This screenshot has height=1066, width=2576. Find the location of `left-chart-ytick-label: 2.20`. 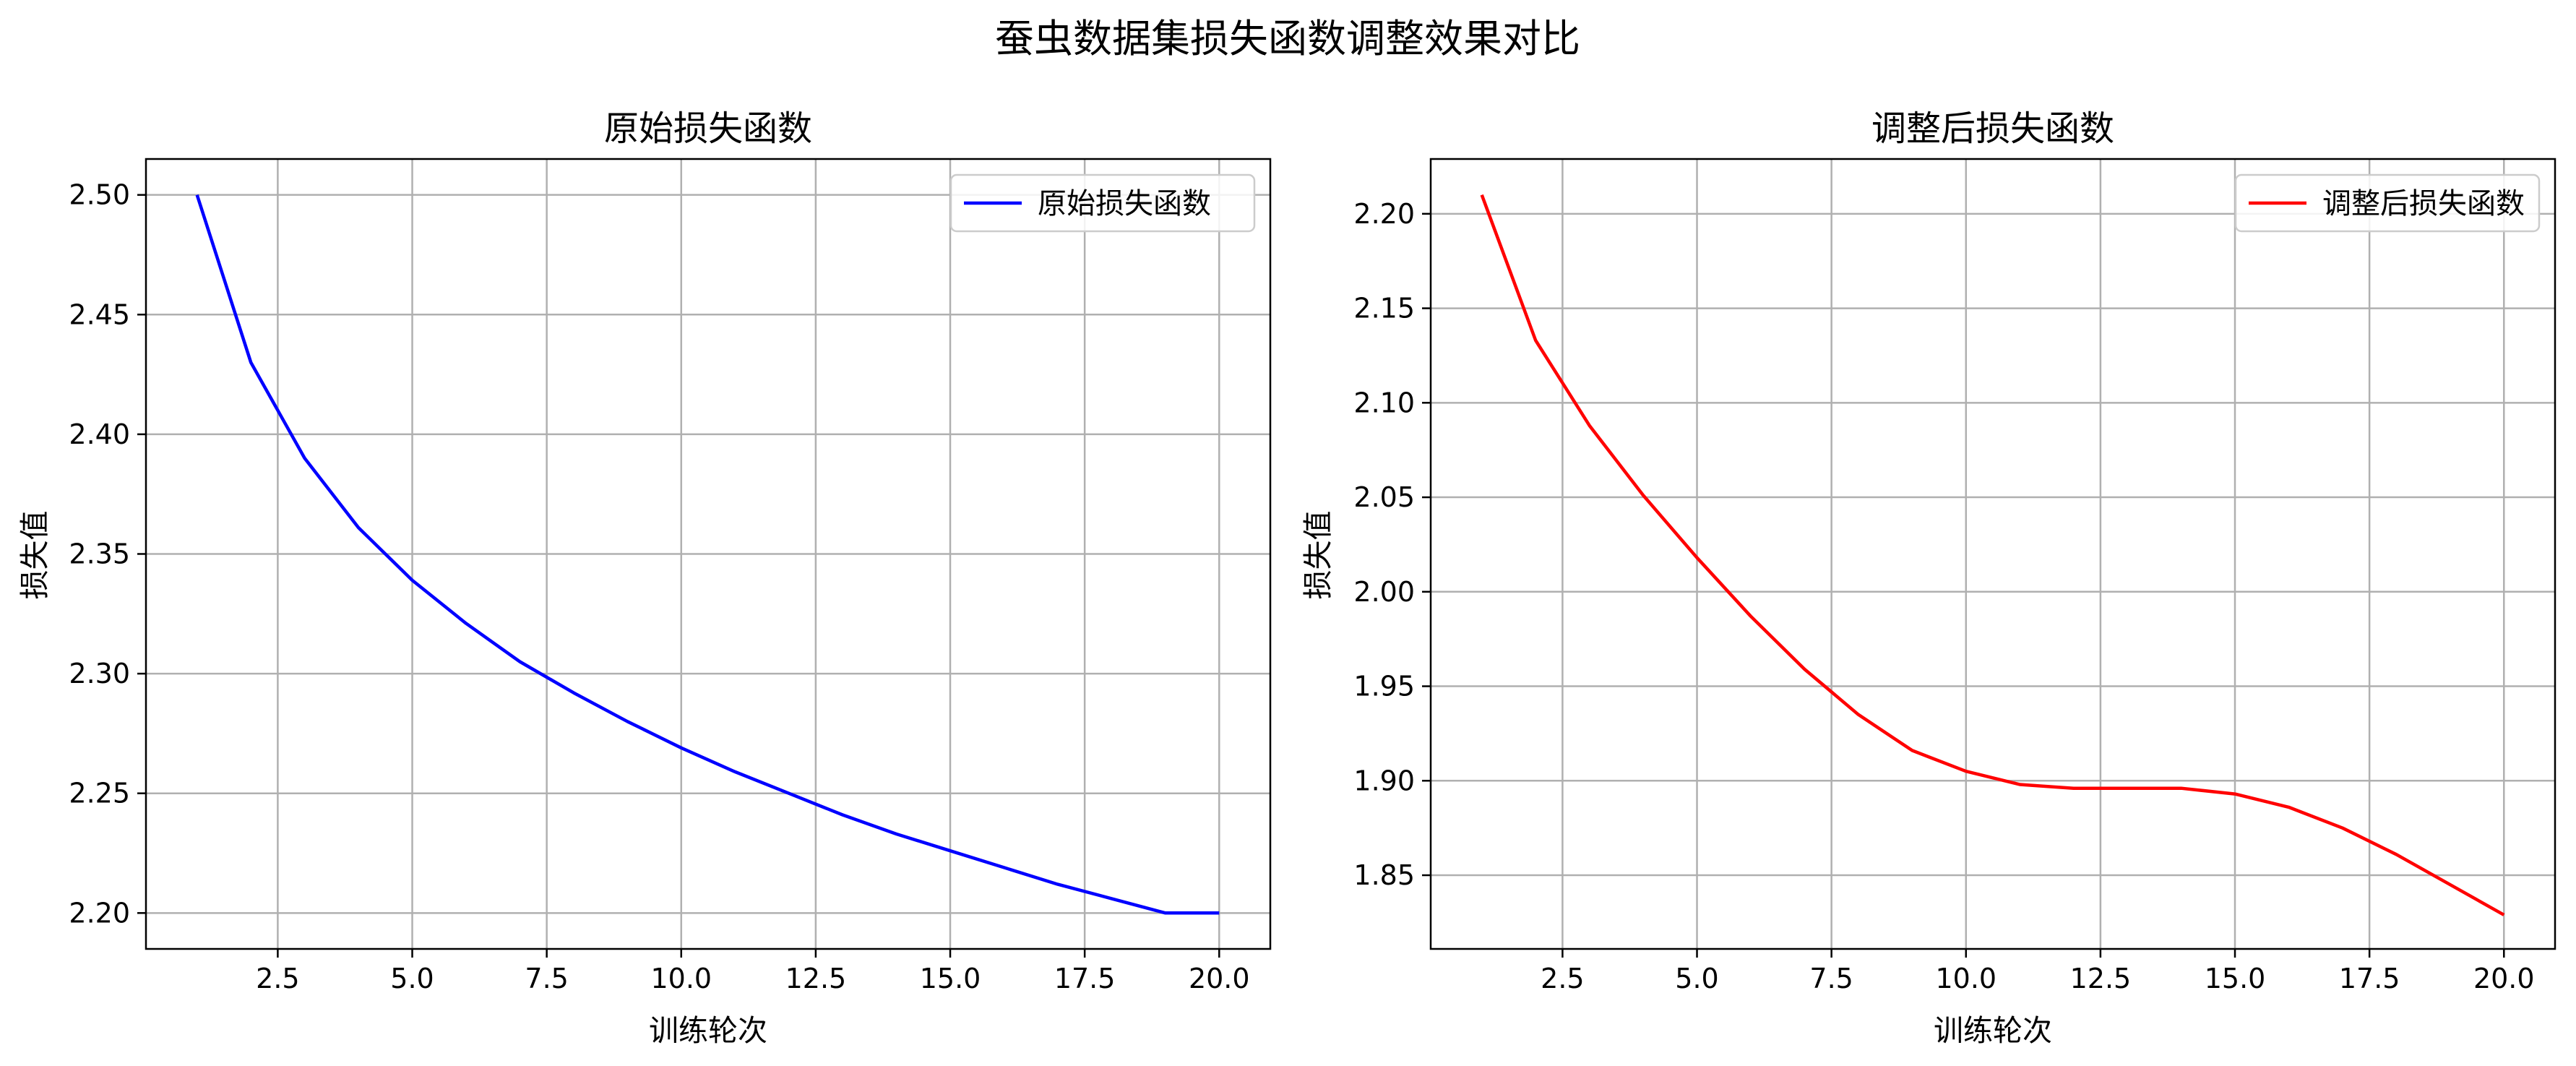

left-chart-ytick-label: 2.20 is located at coordinates (99, 913).